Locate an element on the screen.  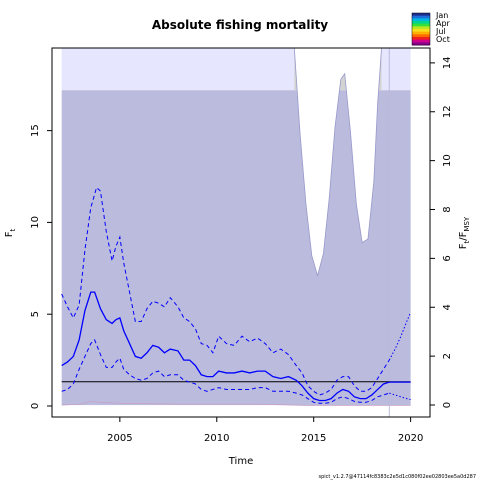
y-axis-right-title: Ft/FMSY is located at coordinates (464, 232).